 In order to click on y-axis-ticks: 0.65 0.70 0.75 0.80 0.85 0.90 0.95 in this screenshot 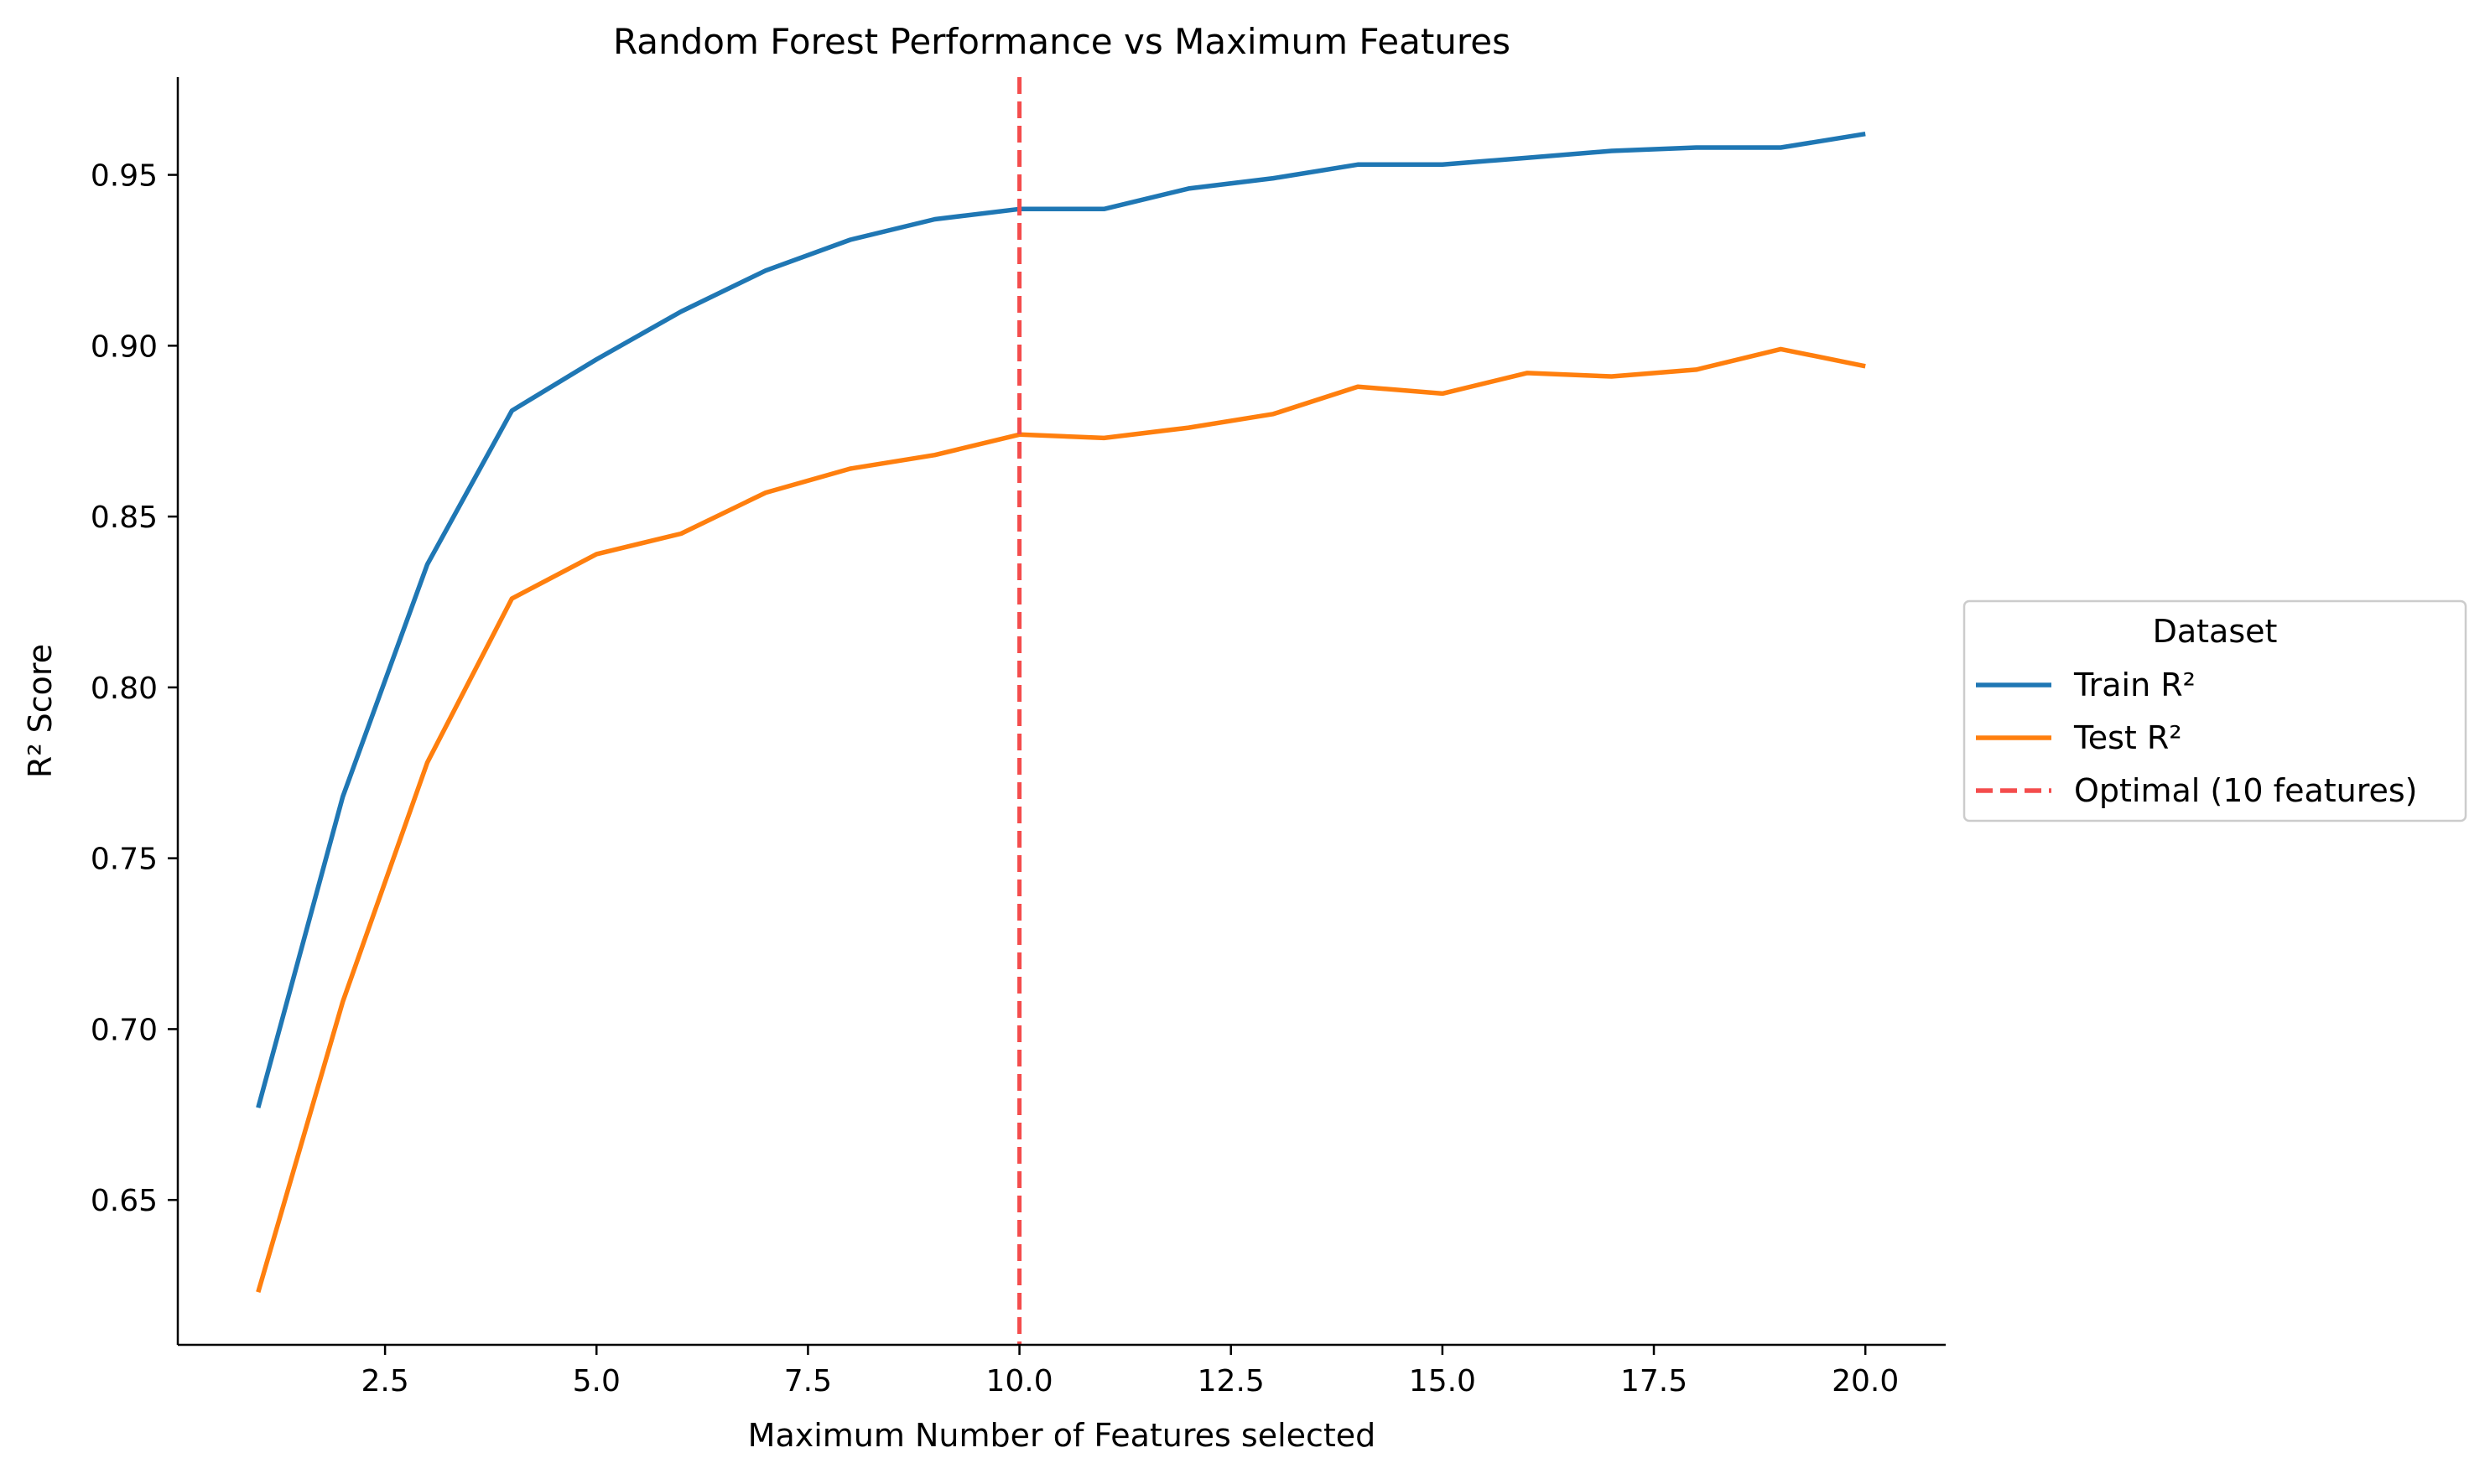, I will do `click(134, 688)`.